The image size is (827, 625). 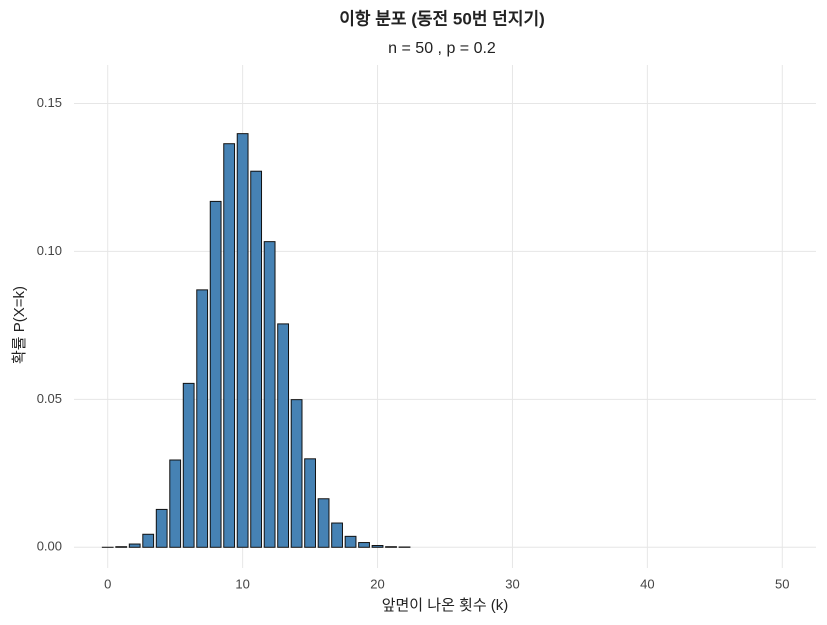 I want to click on y-tick-label: 0.15, so click(x=49, y=102).